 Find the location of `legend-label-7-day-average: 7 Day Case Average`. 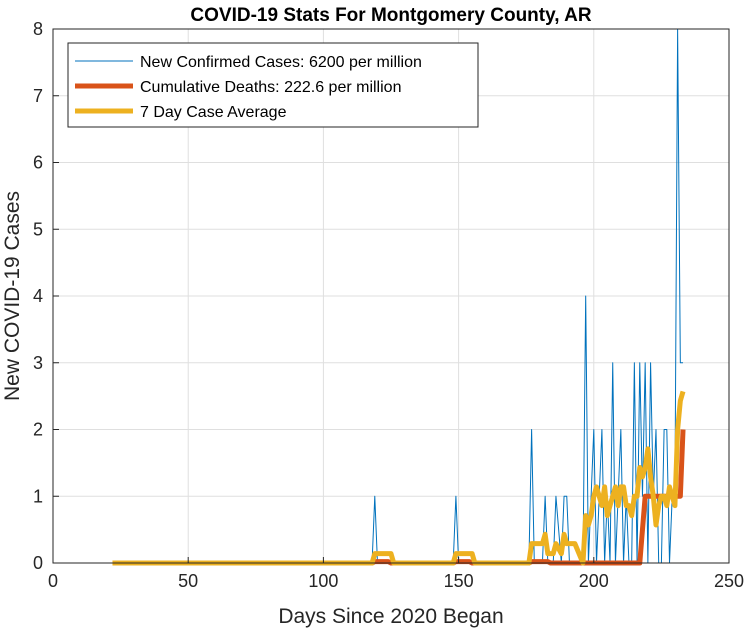

legend-label-7-day-average: 7 Day Case Average is located at coordinates (213, 112).